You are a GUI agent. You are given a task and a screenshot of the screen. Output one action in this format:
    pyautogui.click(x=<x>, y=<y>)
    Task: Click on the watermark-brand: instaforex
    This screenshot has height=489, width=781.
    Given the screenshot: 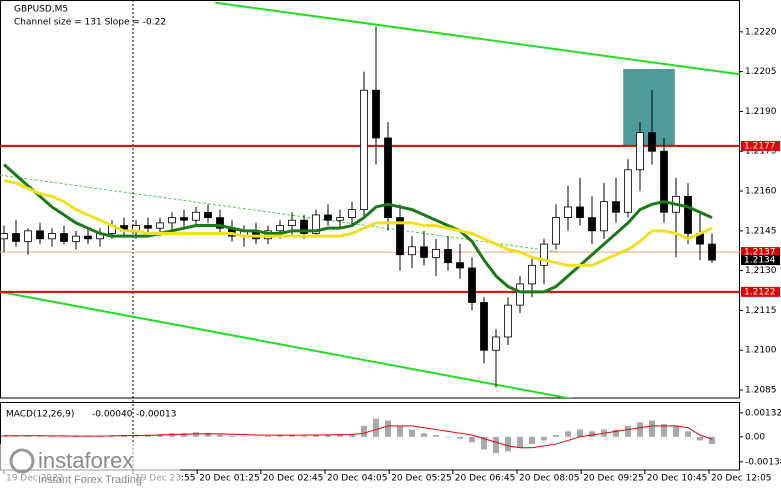 What is the action you would take?
    pyautogui.click(x=85, y=460)
    